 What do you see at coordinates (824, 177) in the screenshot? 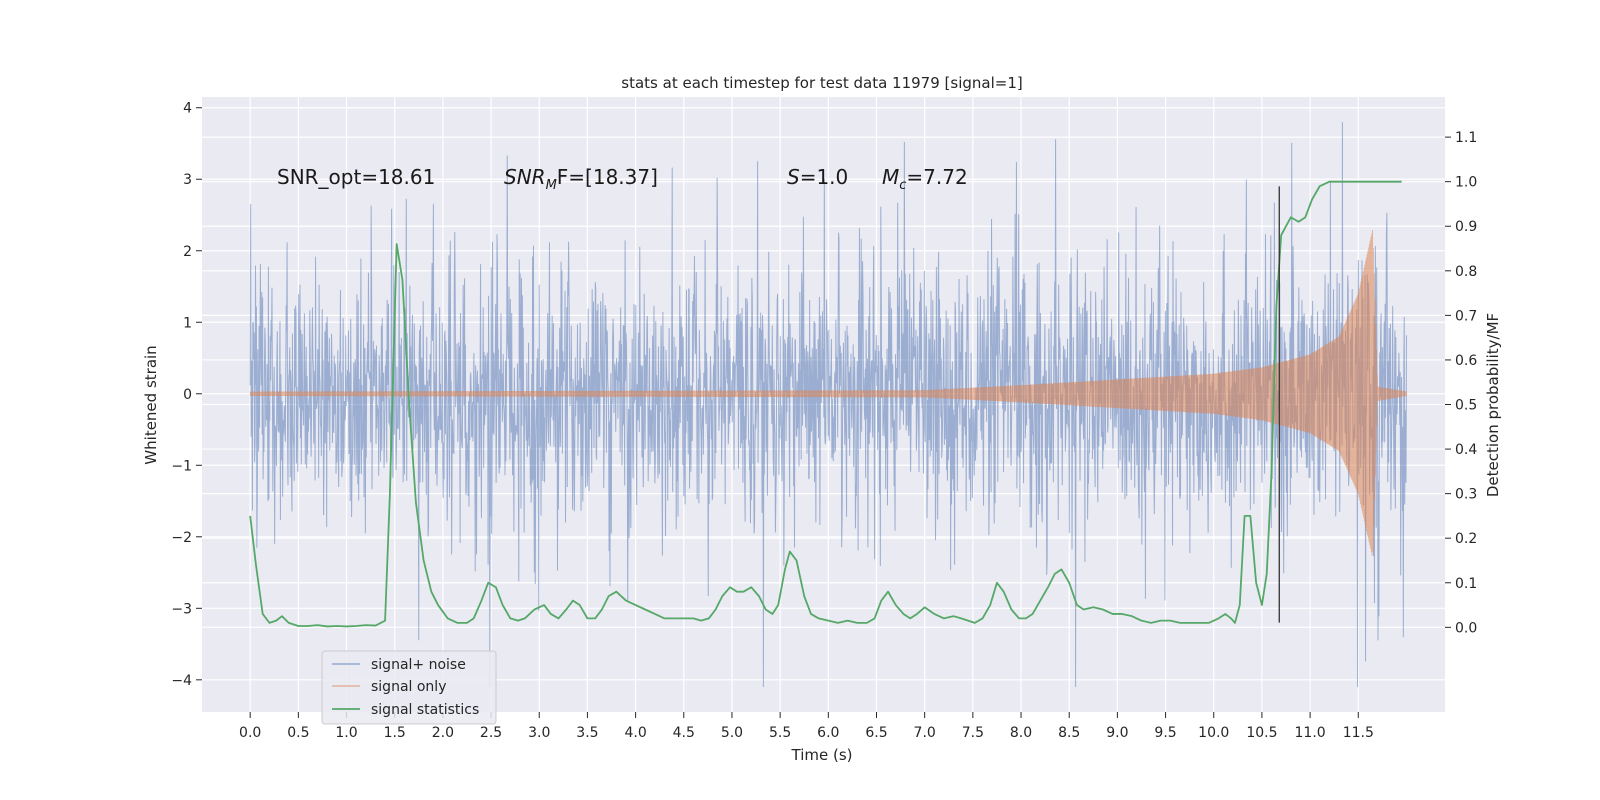
I see `annotation-s-rest: =1.0` at bounding box center [824, 177].